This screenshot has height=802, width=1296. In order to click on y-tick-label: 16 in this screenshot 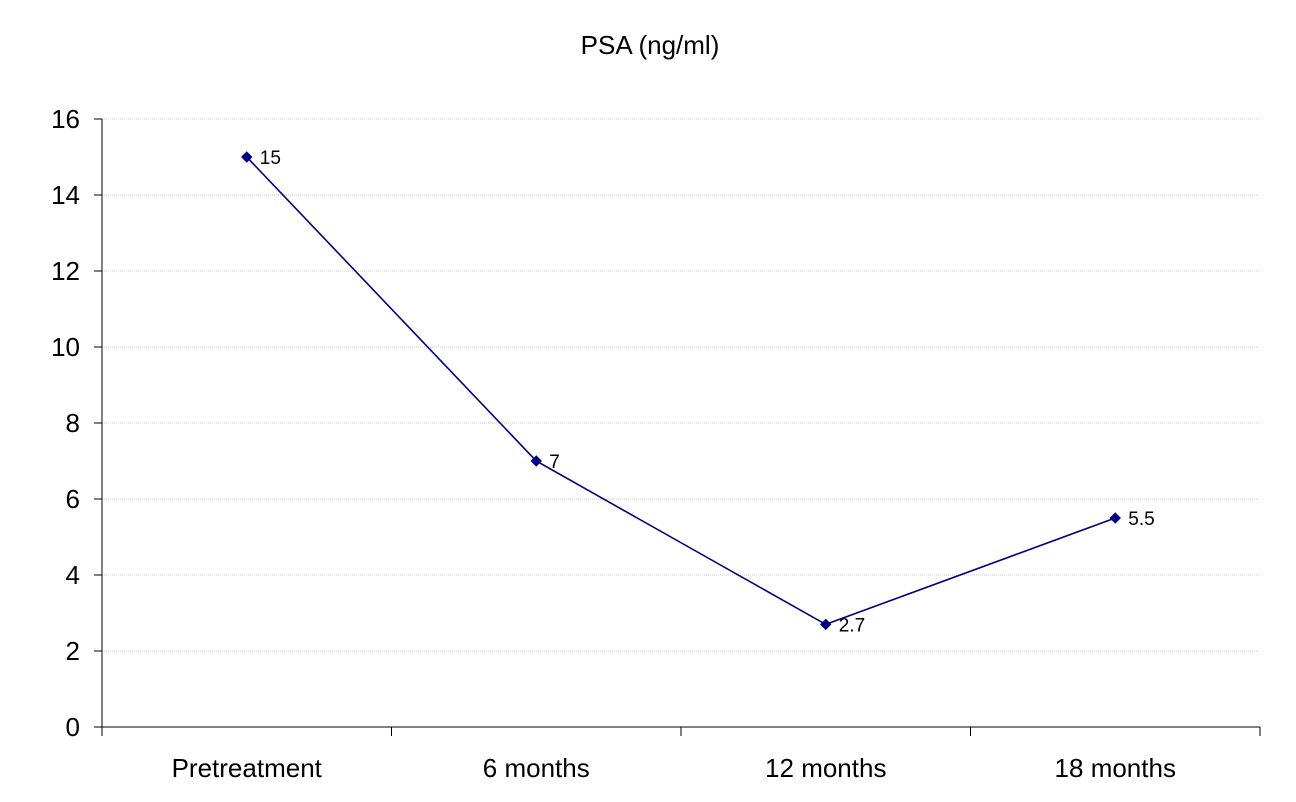, I will do `click(65, 119)`.